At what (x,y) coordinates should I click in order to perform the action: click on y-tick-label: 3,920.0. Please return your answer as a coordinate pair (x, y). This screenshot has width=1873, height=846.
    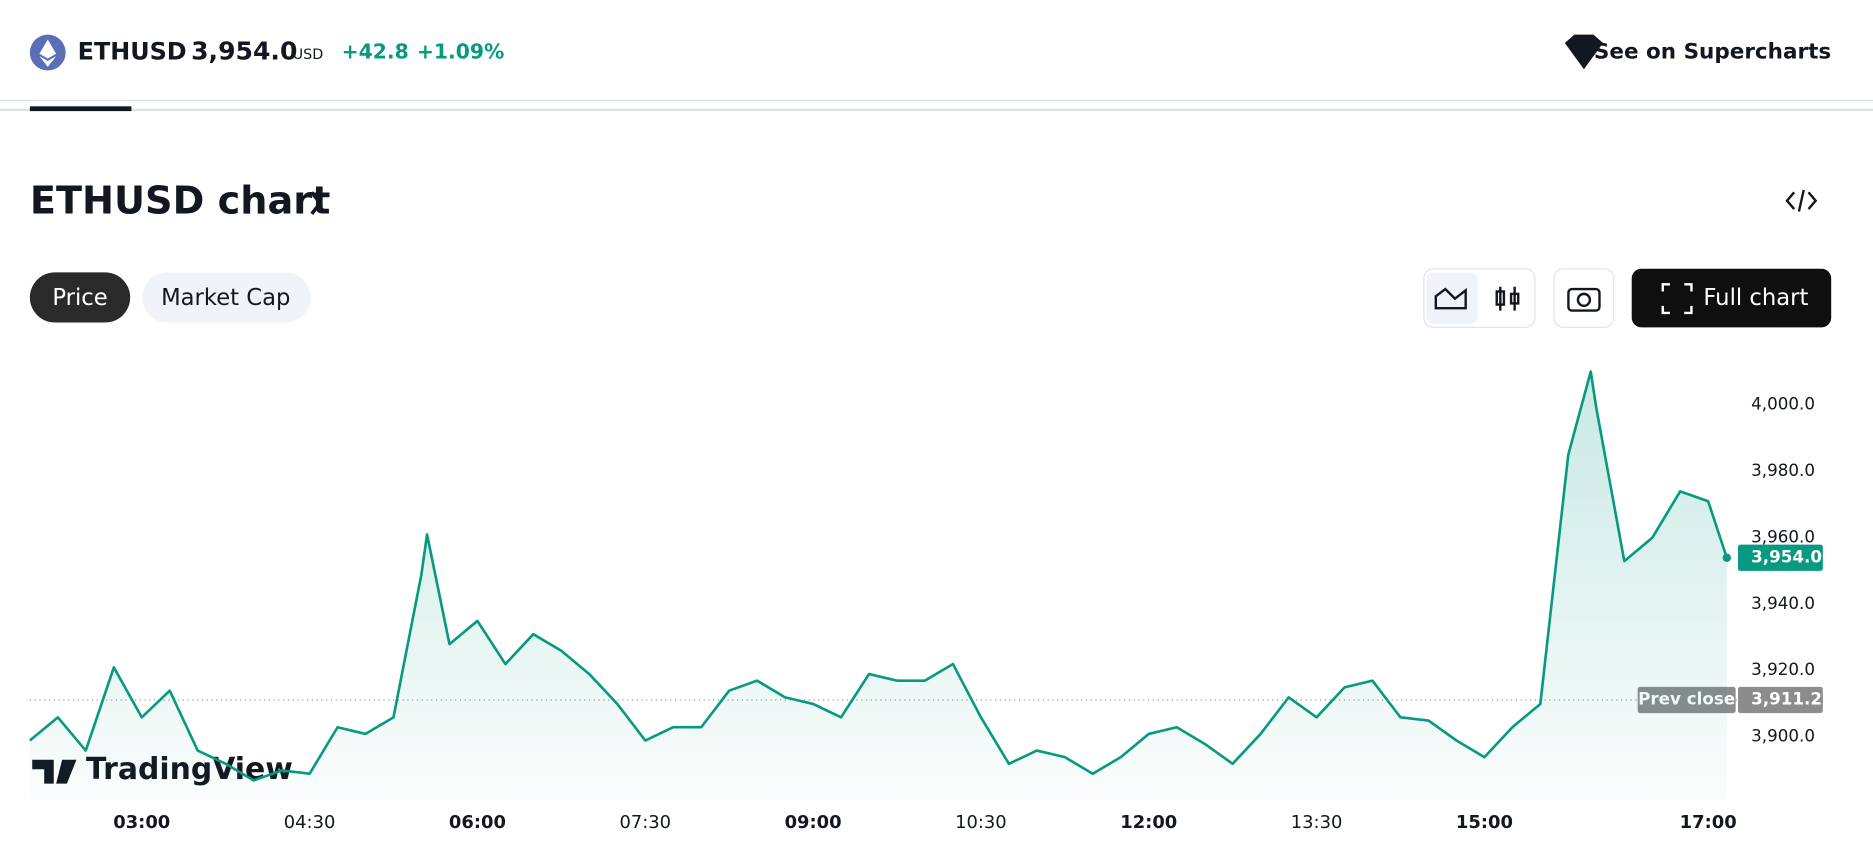
    Looking at the image, I should click on (1783, 669).